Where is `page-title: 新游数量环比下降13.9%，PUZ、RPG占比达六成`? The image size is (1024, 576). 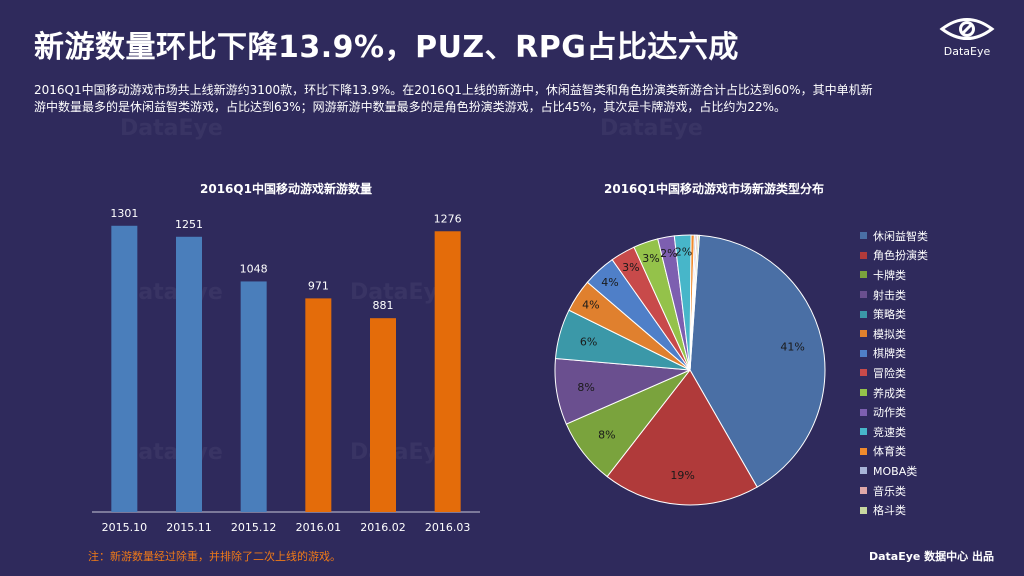 page-title: 新游数量环比下降13.9%，PUZ、RPG占比达六成 is located at coordinates (386, 47).